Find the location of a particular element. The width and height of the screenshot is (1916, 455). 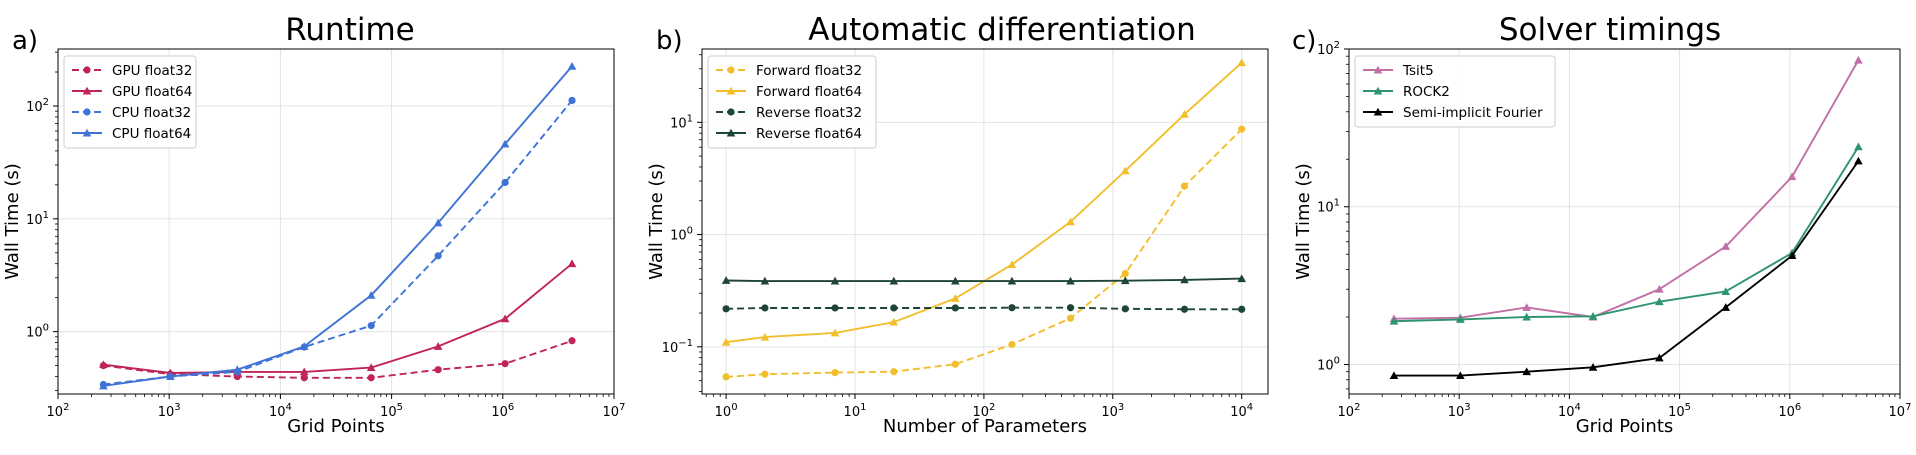

x-tick-label: 10¹ is located at coordinates (855, 411).